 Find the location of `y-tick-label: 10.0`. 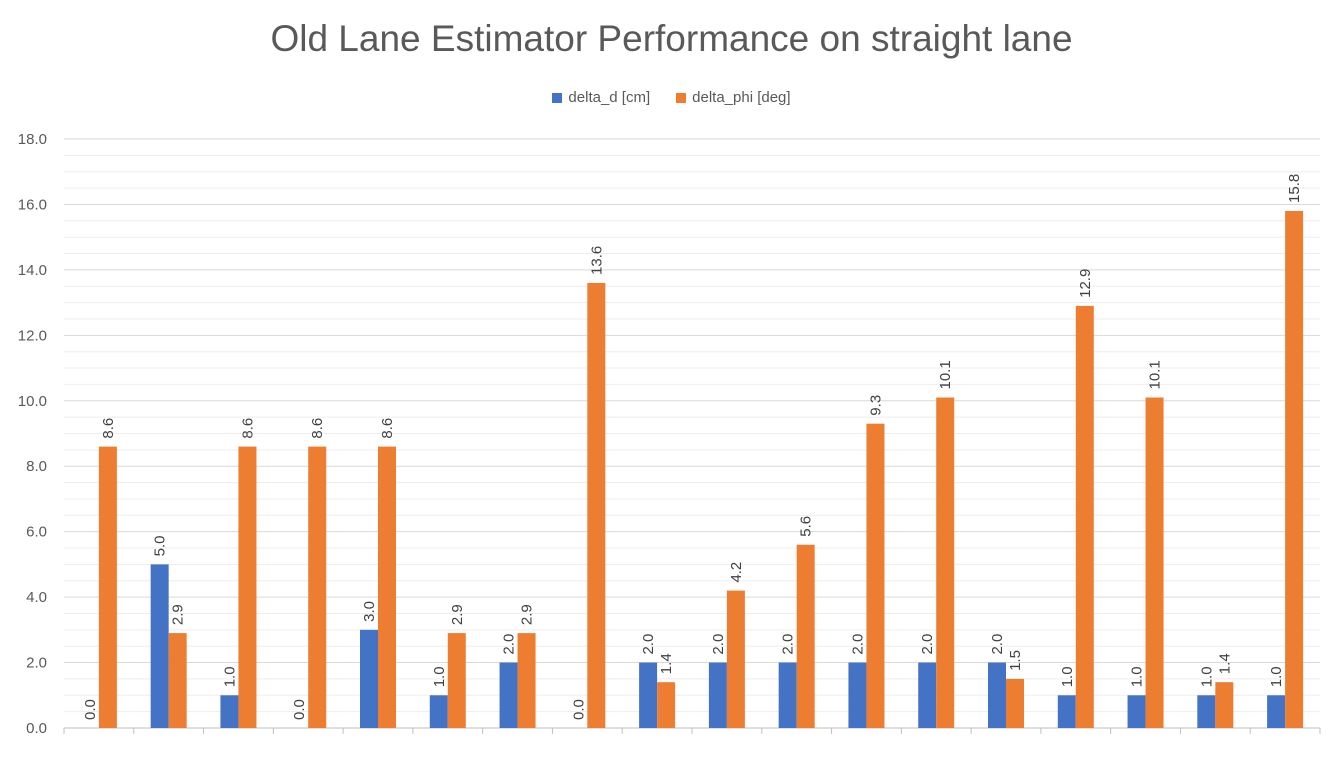

y-tick-label: 10.0 is located at coordinates (32, 401).